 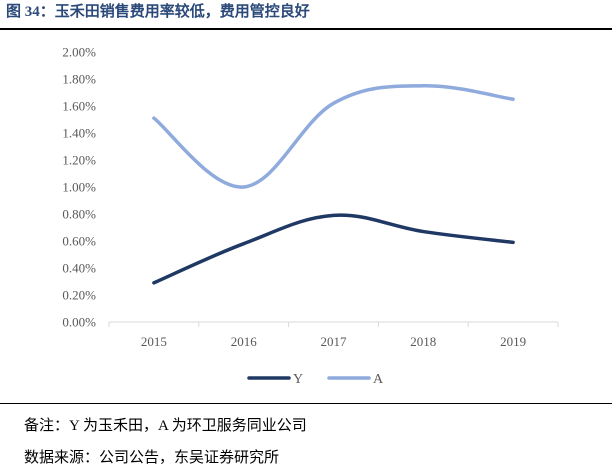 I want to click on y-tick-label: 1.60%, so click(x=79, y=106).